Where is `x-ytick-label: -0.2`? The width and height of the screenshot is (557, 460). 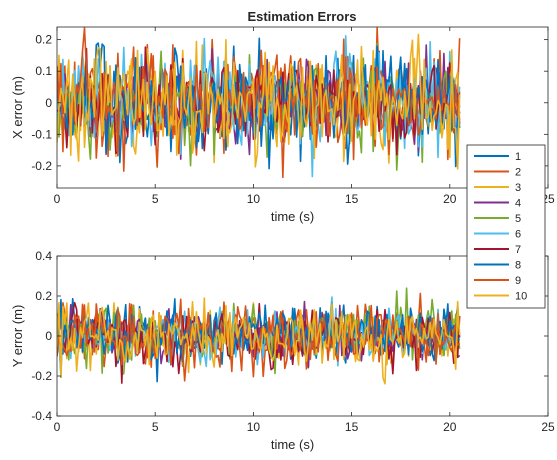 x-ytick-label: -0.2 is located at coordinates (41, 166).